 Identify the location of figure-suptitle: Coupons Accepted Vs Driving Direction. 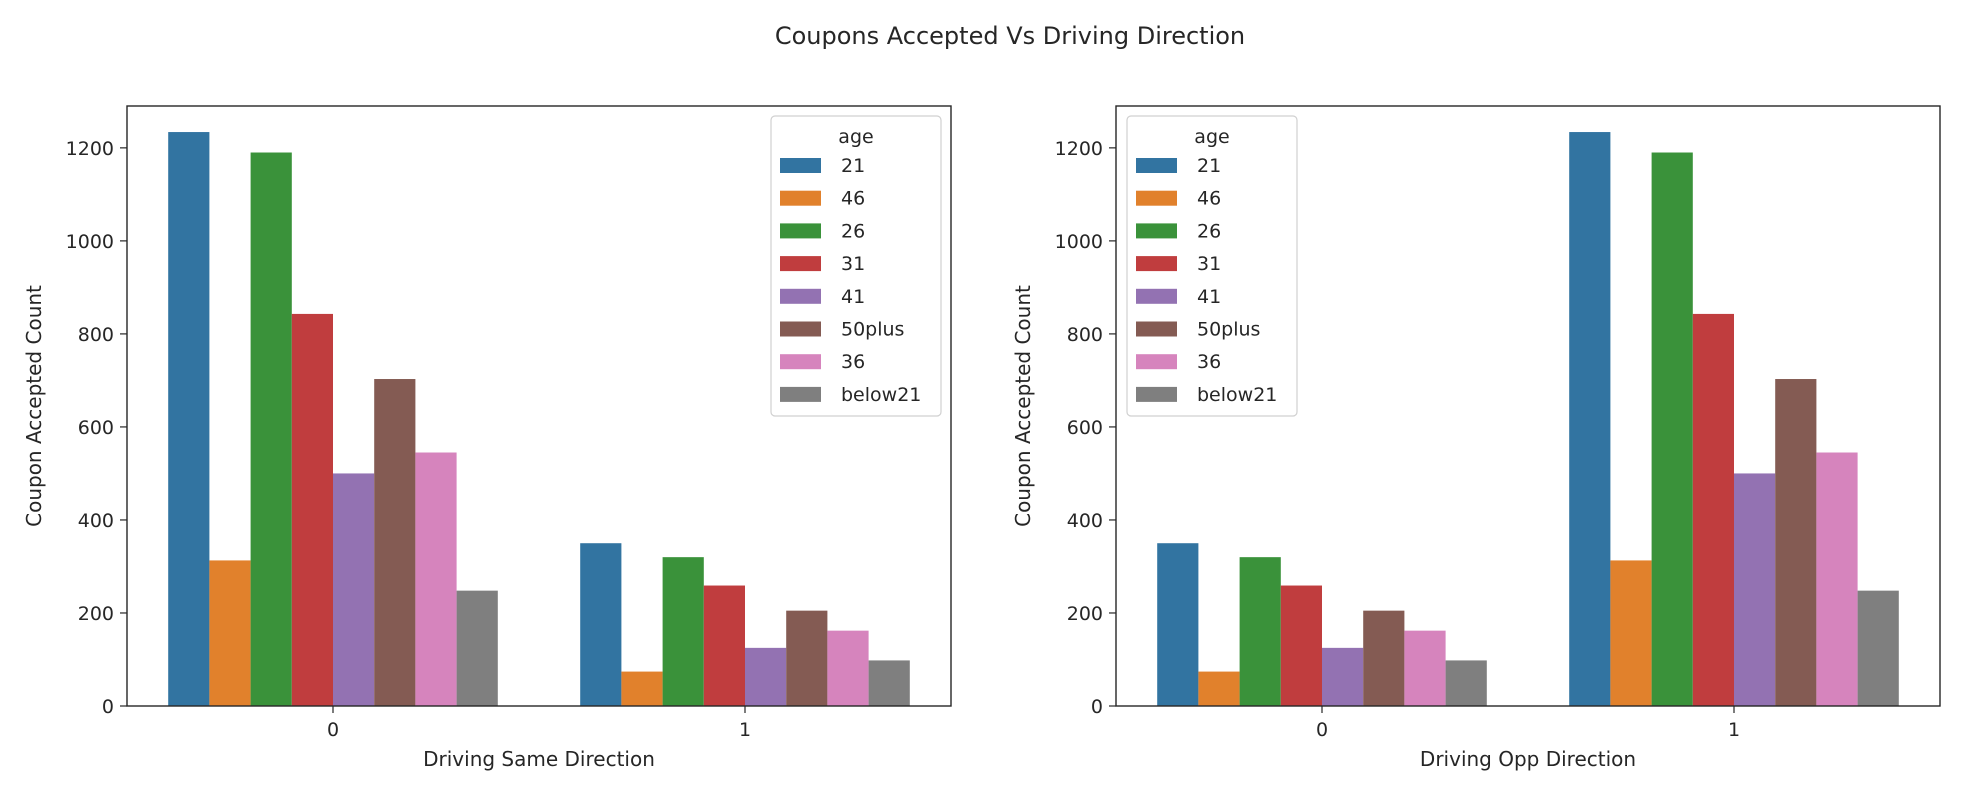
(1010, 36).